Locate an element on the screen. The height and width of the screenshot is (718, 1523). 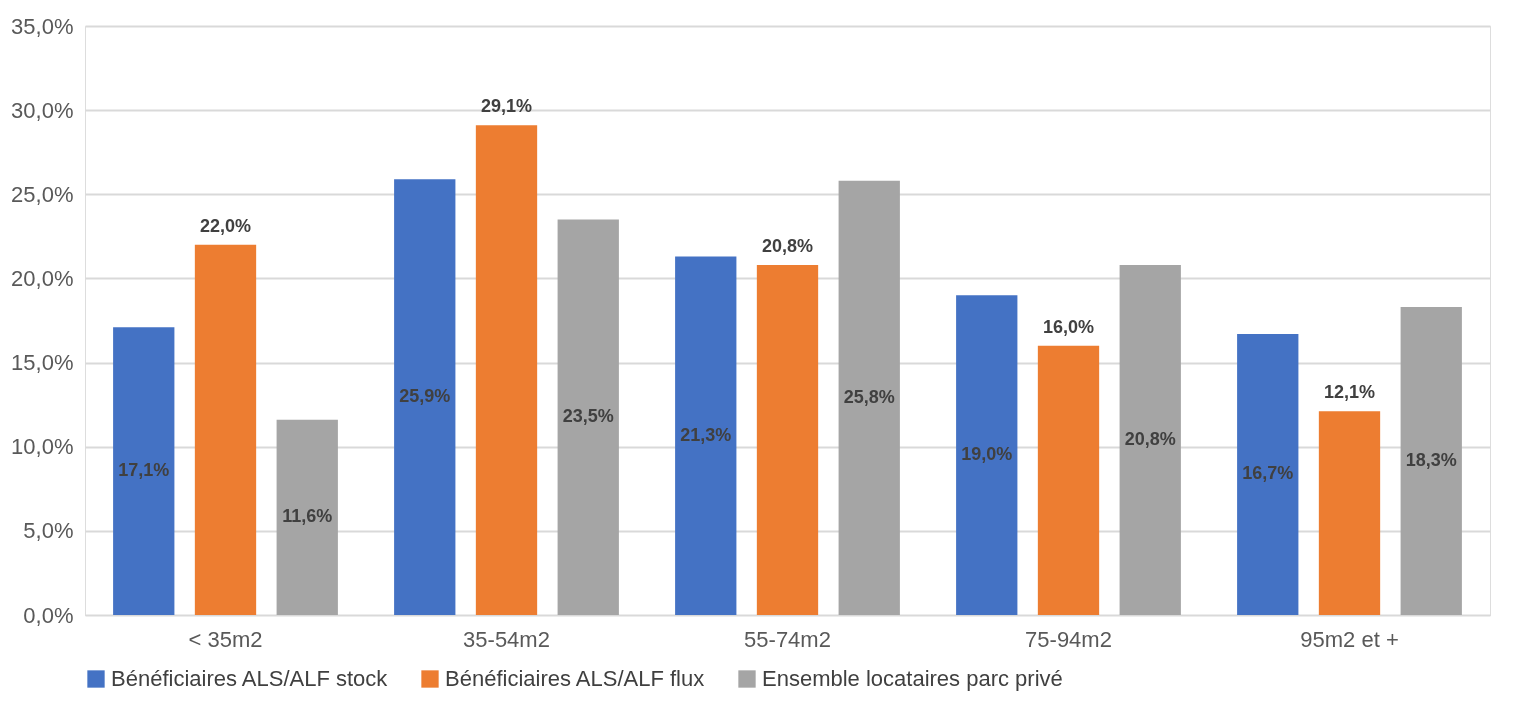
y-tick-label: 35,0% is located at coordinates (42, 26).